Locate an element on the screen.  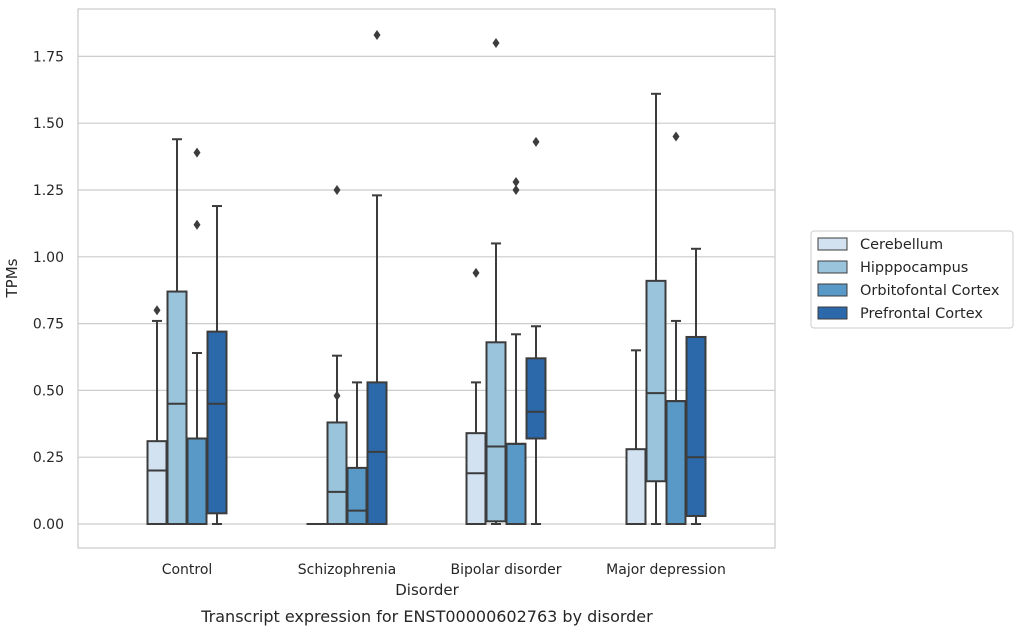
y-axis-label: TPMs is located at coordinates (12, 278).